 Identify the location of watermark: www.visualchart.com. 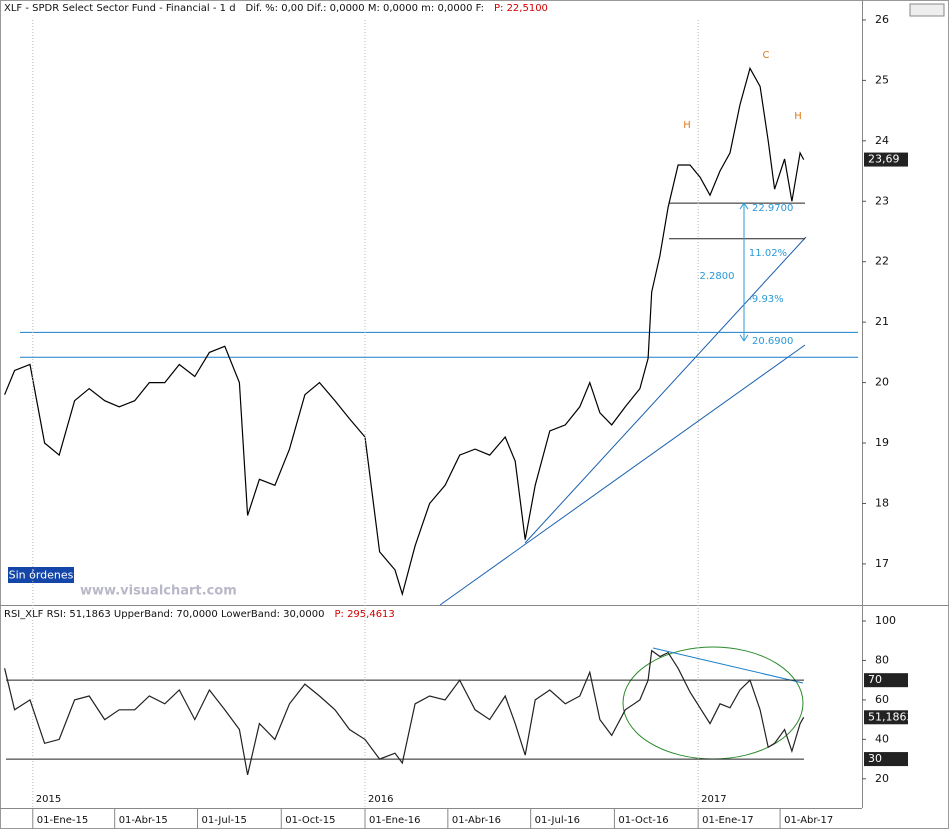
(158, 591).